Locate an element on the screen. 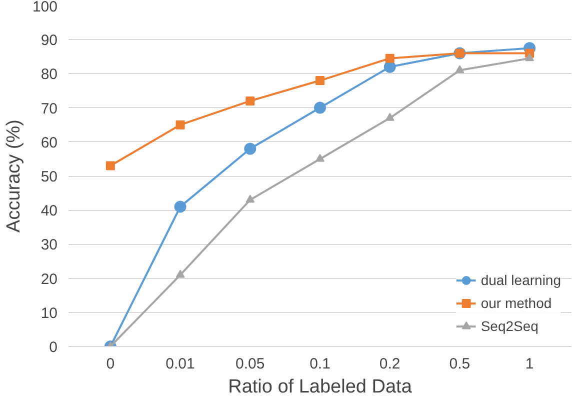 This screenshot has width=576, height=400. y-tick-label: 30 is located at coordinates (49, 245).